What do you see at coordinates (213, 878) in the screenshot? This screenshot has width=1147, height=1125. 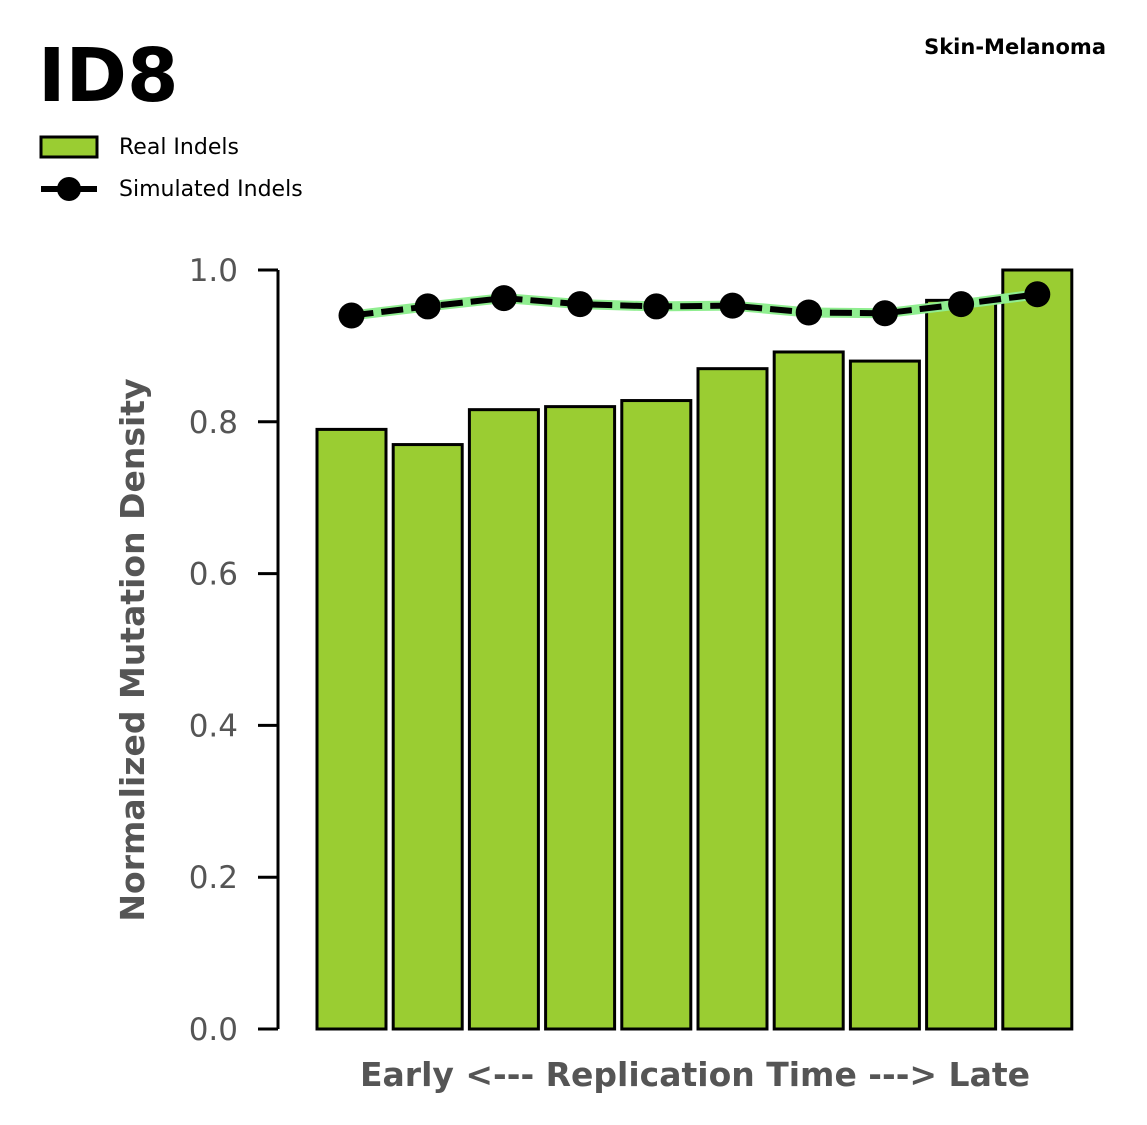 I see `y-tick-label-1: 0.2` at bounding box center [213, 878].